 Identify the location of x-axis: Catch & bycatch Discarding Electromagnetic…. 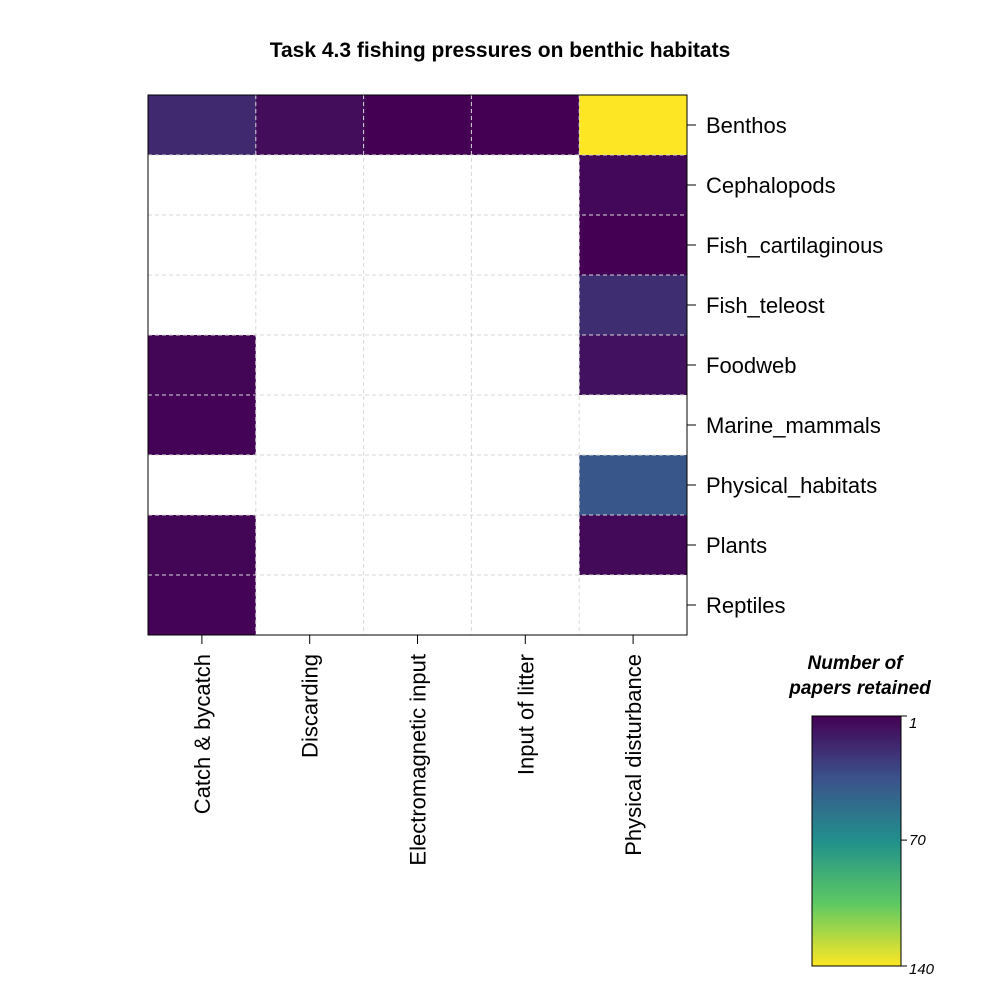
(418, 750).